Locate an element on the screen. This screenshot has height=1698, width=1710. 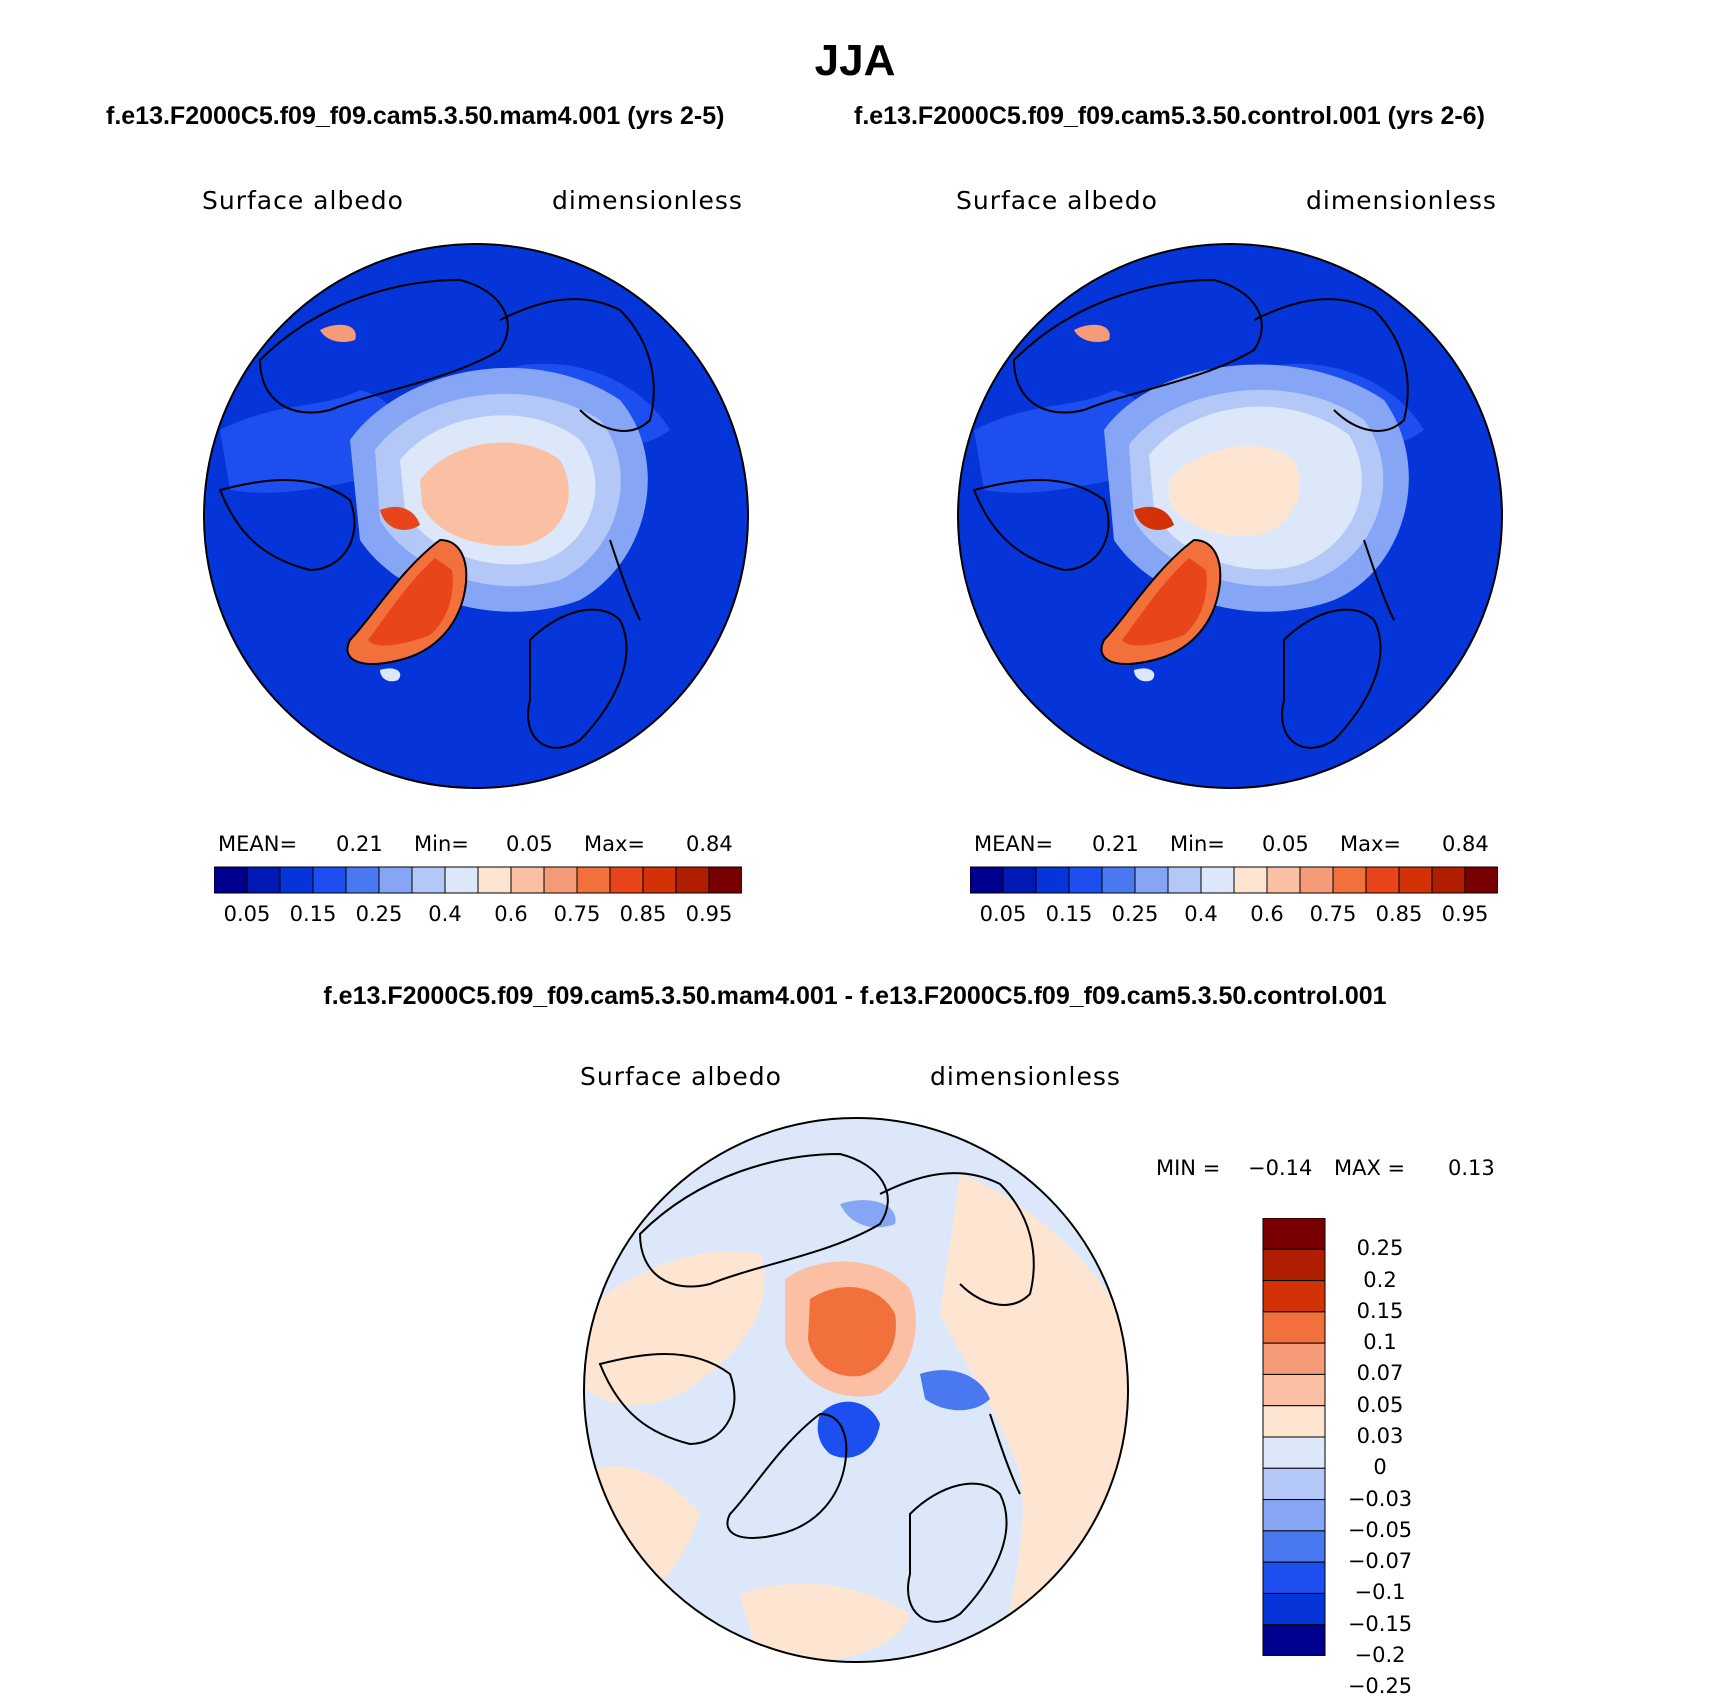
colorbar-tick-label: 0.75 is located at coordinates (1333, 914).